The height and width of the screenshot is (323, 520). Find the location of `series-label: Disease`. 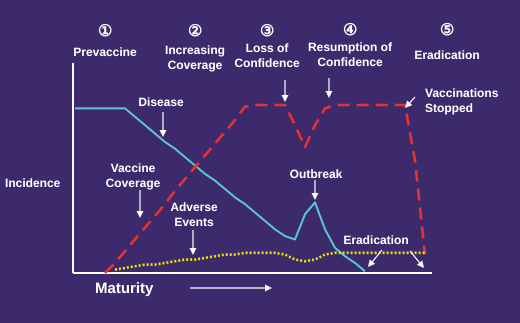

series-label: Disease is located at coordinates (161, 102).